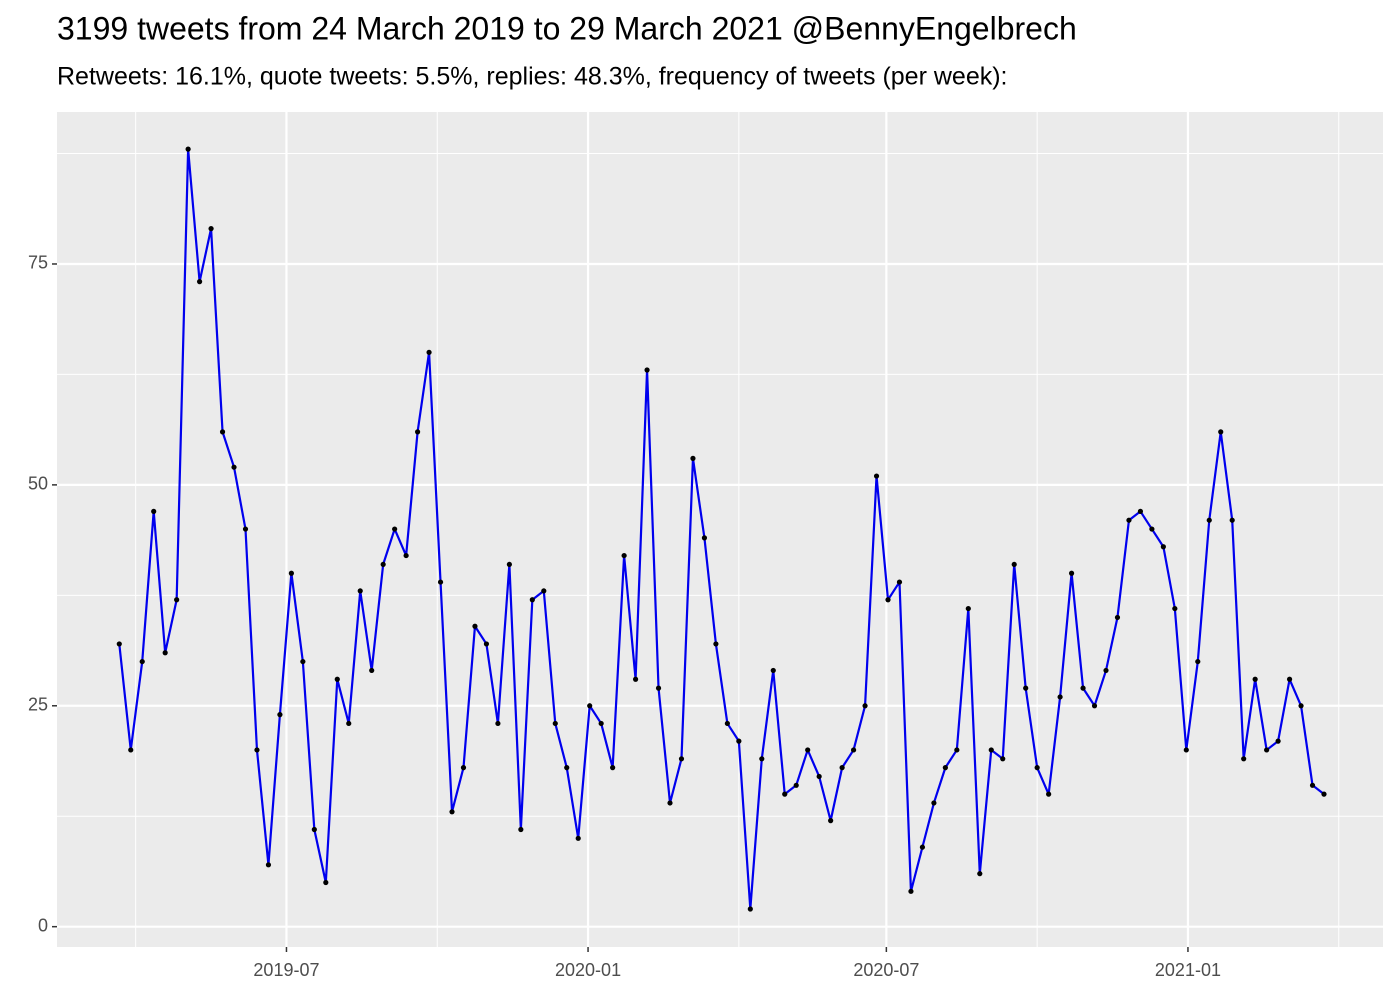 The width and height of the screenshot is (1400, 1005). What do you see at coordinates (38, 705) in the screenshot?
I see `y-tick-label: 25` at bounding box center [38, 705].